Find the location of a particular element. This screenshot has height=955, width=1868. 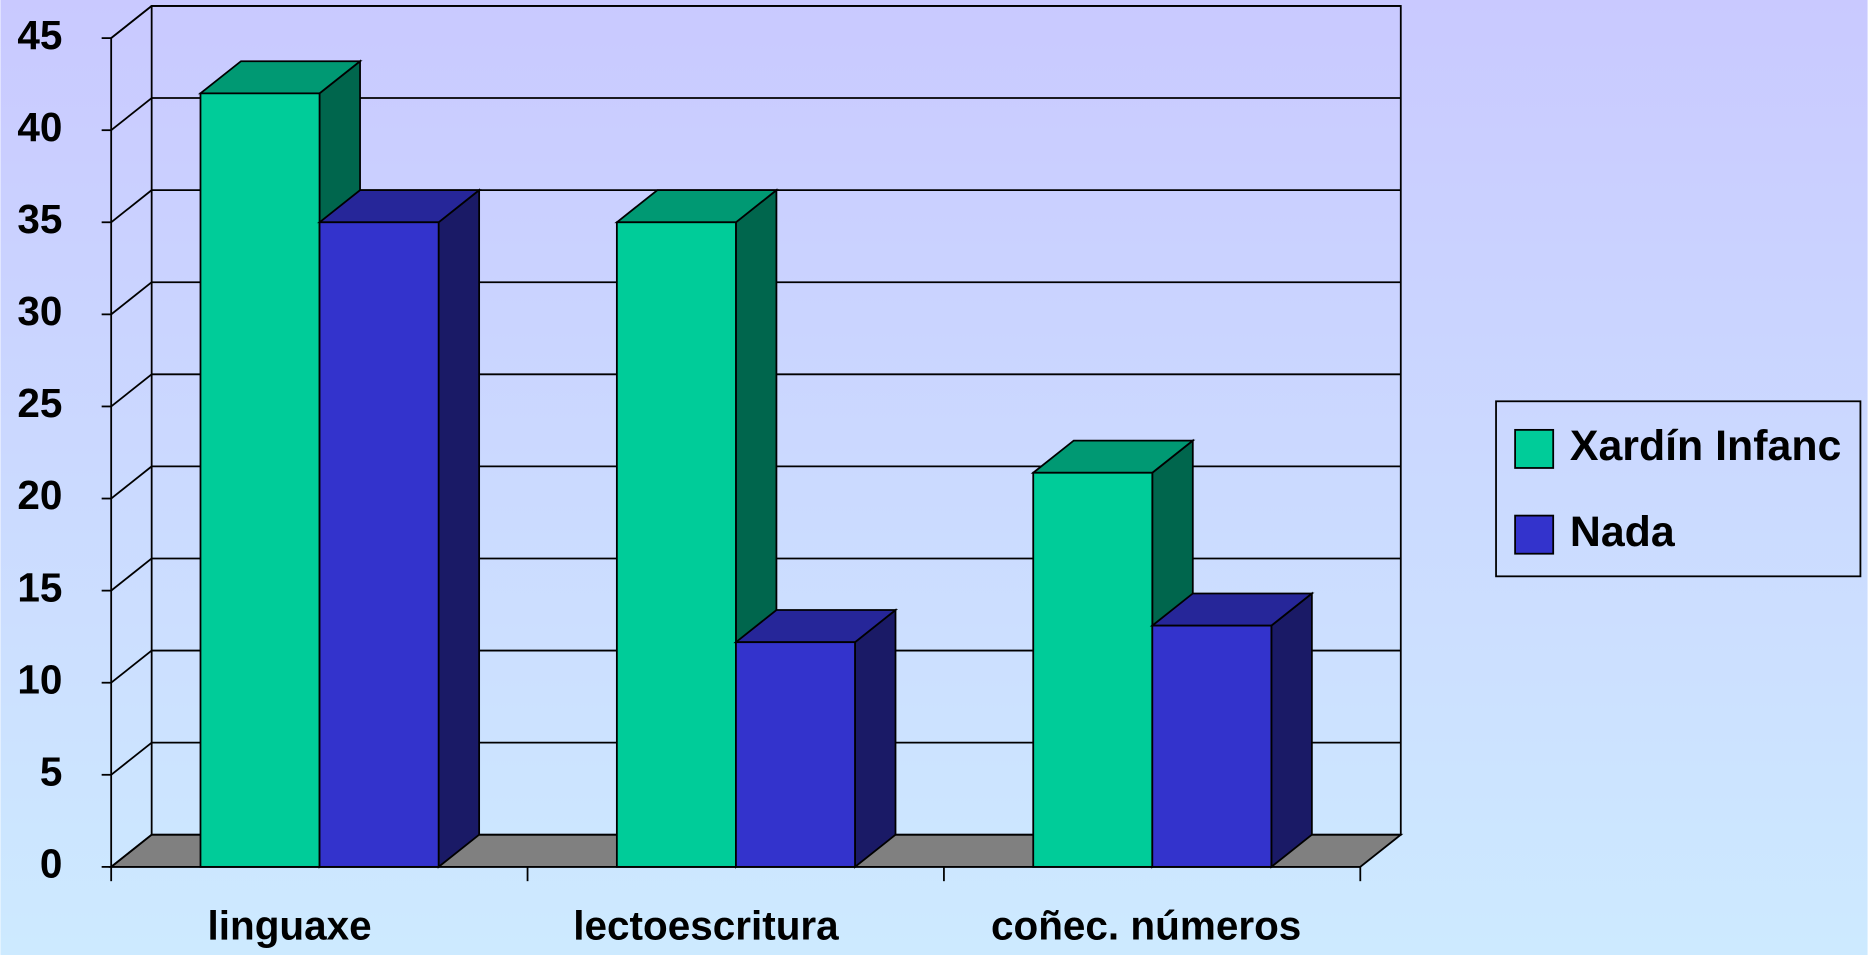

y-tick-label: 30 is located at coordinates (39, 311).